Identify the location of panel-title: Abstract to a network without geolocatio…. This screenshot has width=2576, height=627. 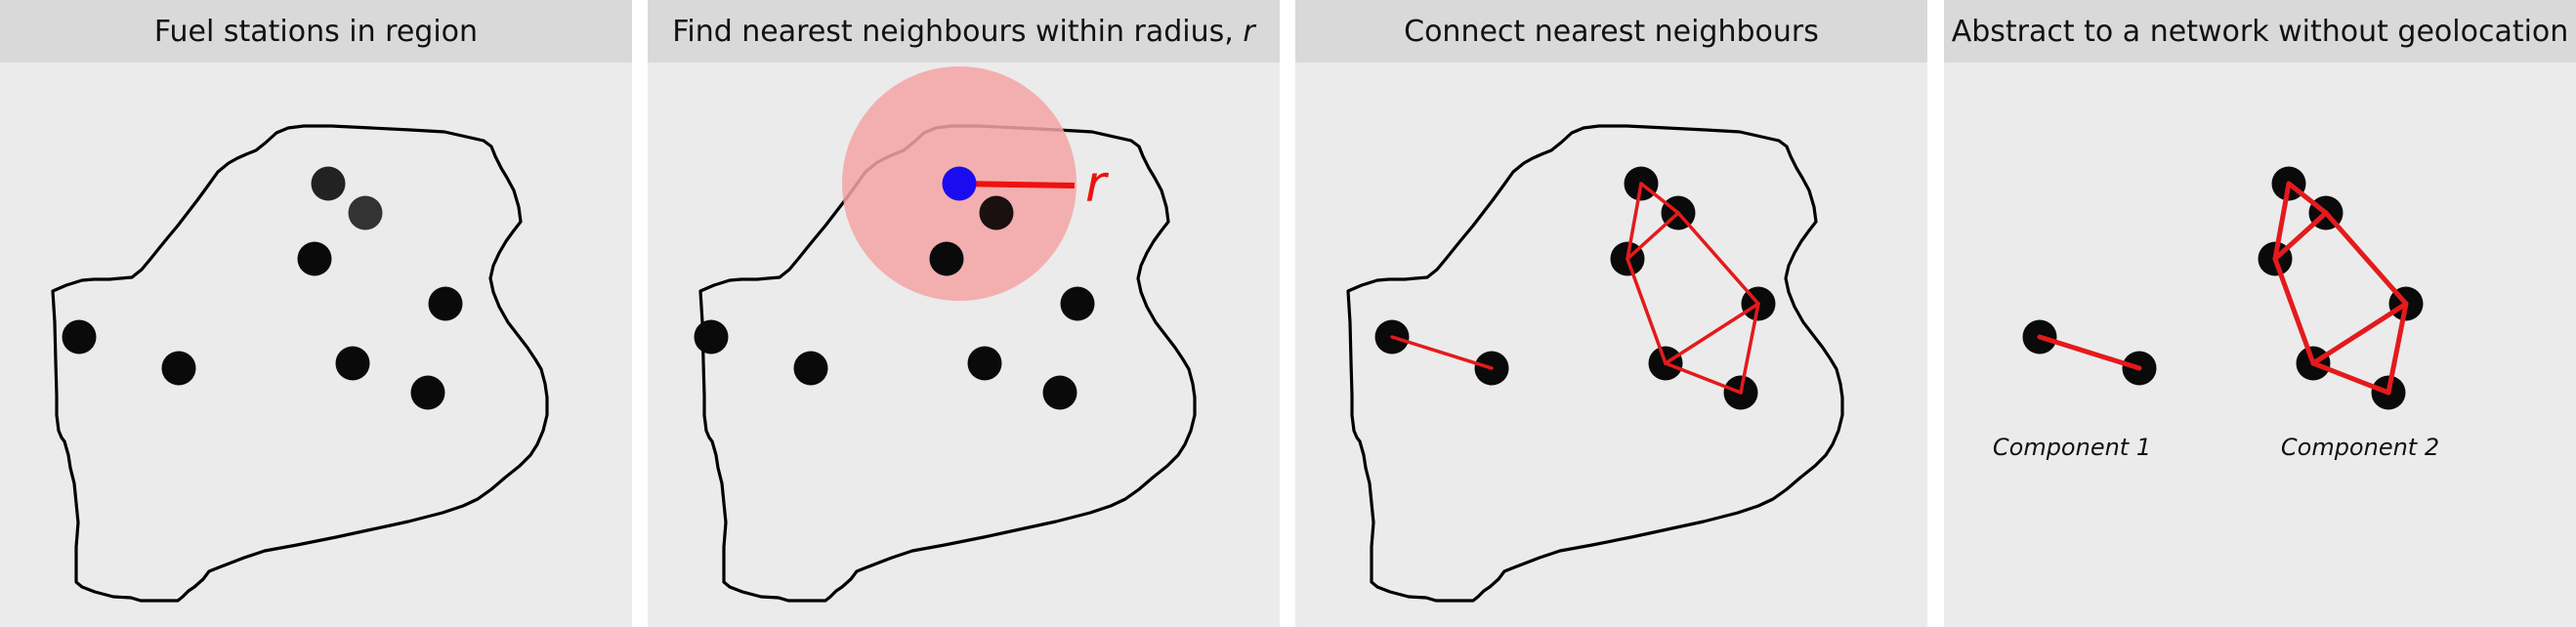
(2260, 32).